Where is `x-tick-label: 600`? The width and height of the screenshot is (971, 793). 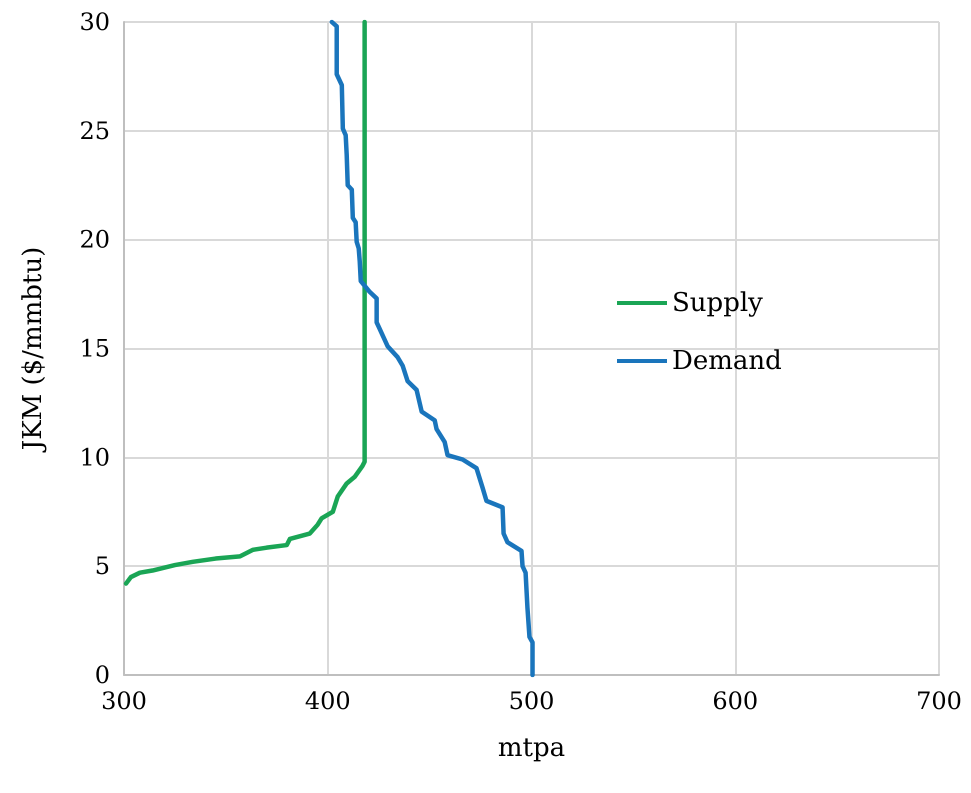 x-tick-label: 600 is located at coordinates (735, 701).